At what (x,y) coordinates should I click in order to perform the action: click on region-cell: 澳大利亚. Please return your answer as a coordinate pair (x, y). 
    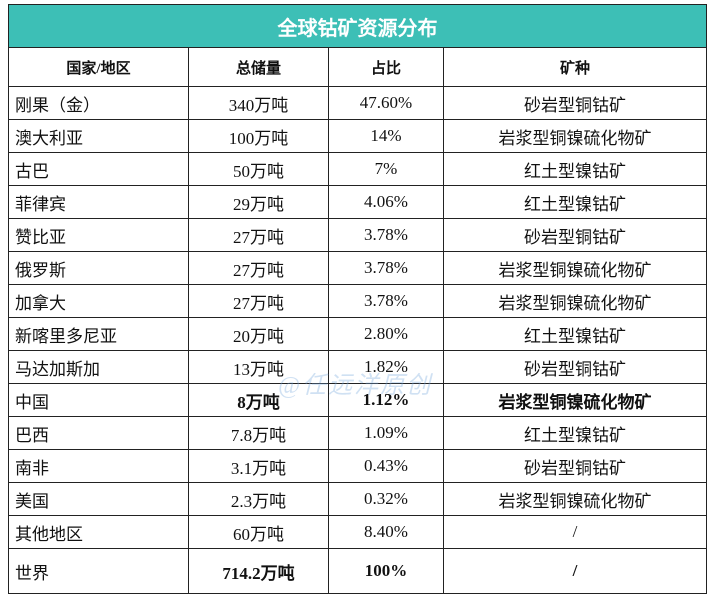
    Looking at the image, I should click on (98, 136).